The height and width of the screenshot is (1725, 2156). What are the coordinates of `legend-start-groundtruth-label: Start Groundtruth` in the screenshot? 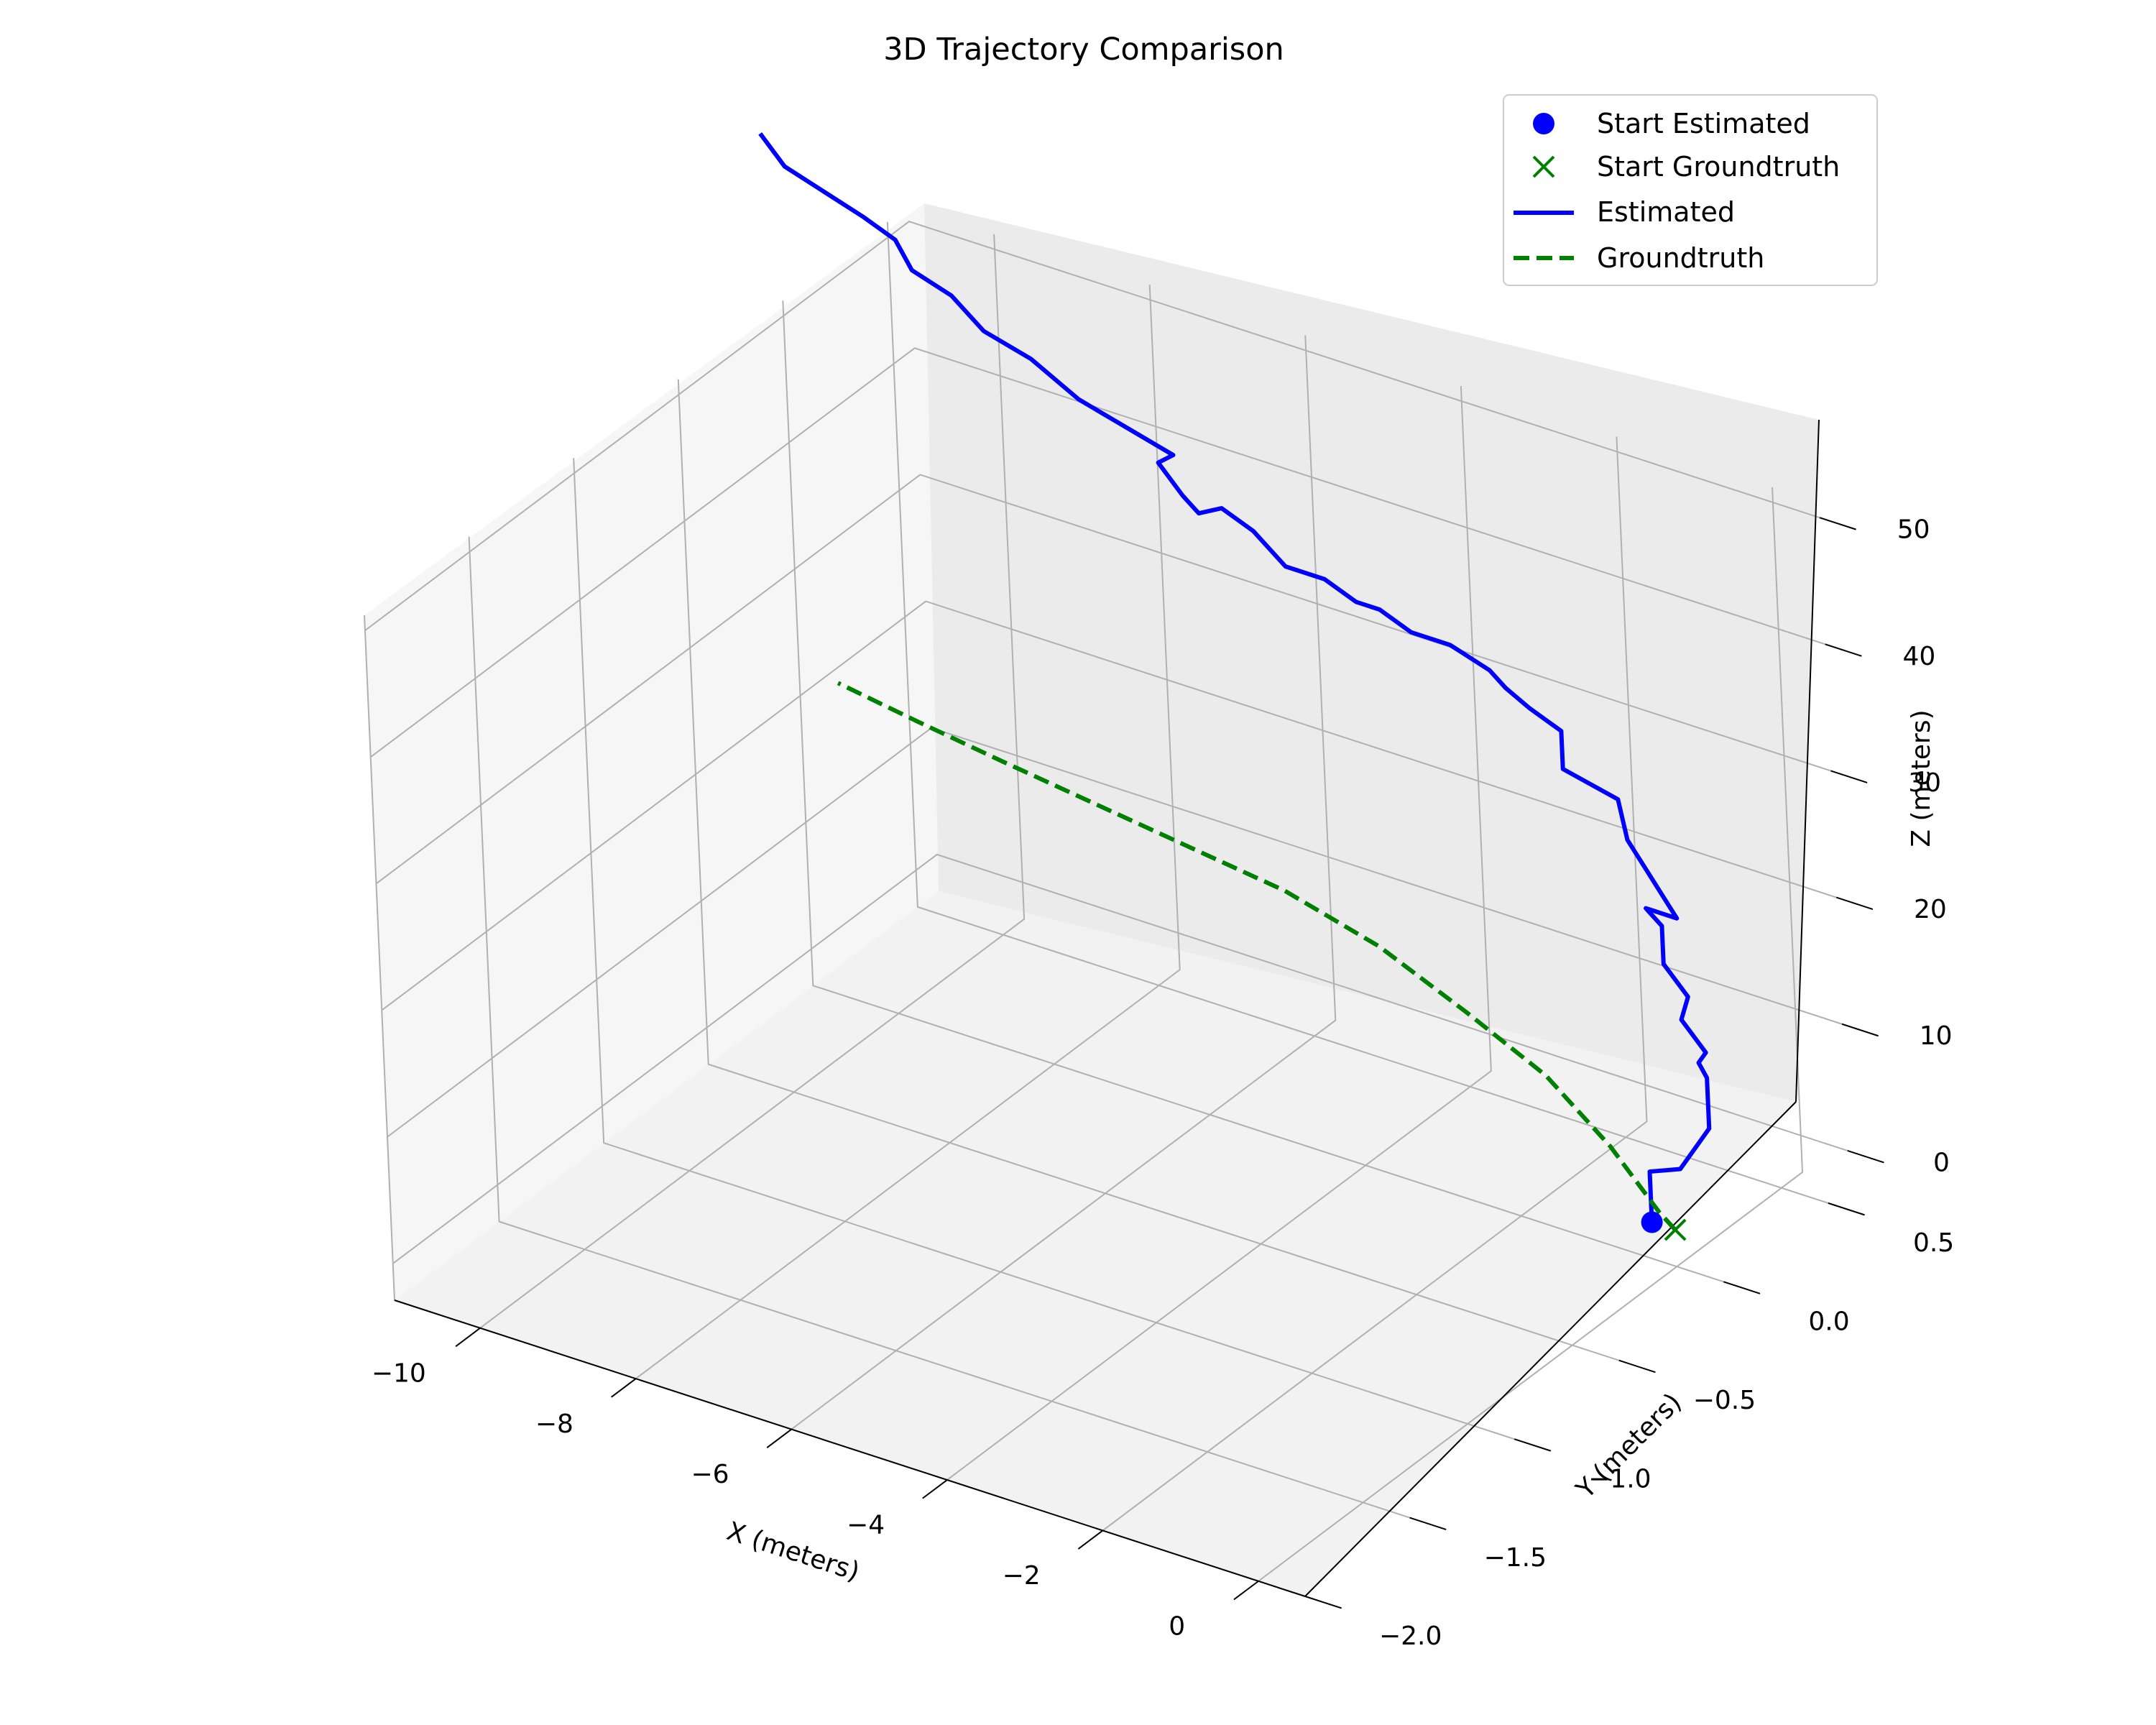 It's located at (1718, 167).